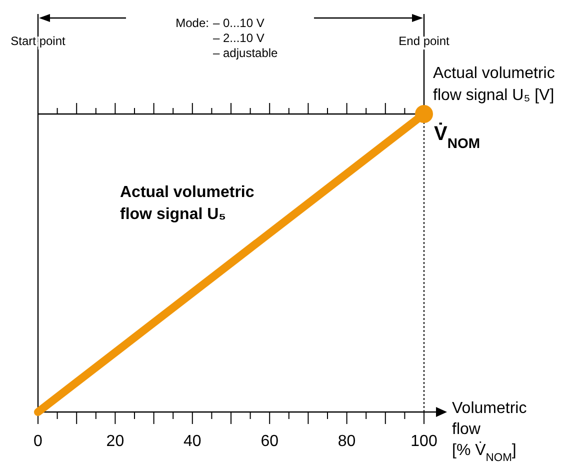 The width and height of the screenshot is (581, 463). Describe the element at coordinates (269, 441) in the screenshot. I see `x-tick-label: 60` at that location.